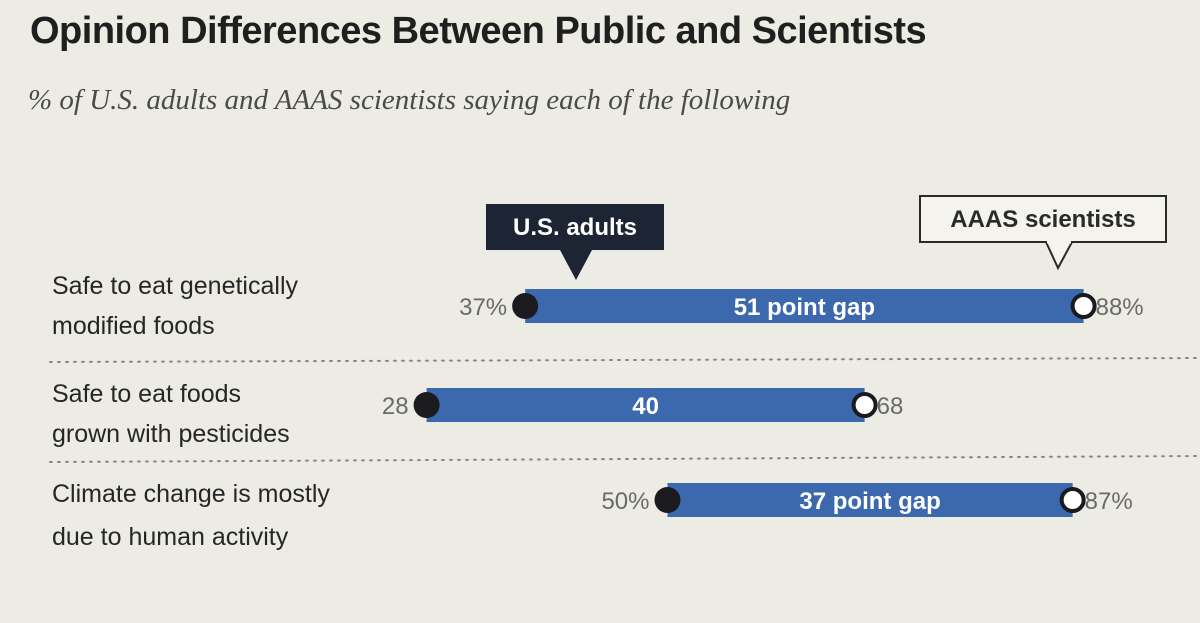  I want to click on gap-label: 40, so click(645, 406).